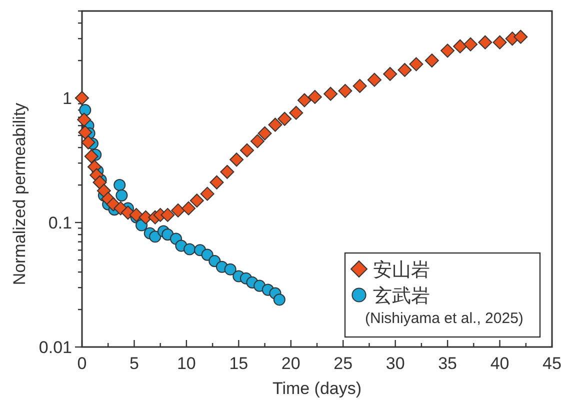 The image size is (561, 400). Describe the element at coordinates (290, 363) in the screenshot. I see `x-tick-label: 20` at that location.